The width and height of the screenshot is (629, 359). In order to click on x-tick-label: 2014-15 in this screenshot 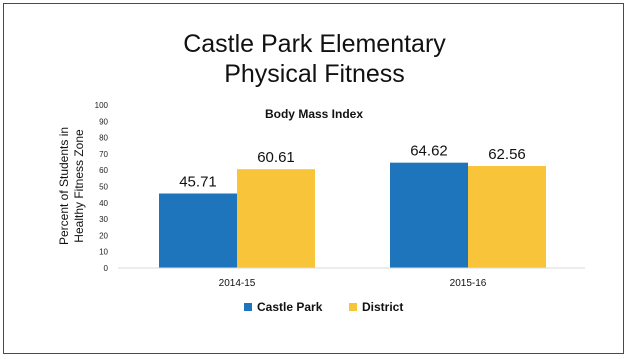, I will do `click(237, 283)`.